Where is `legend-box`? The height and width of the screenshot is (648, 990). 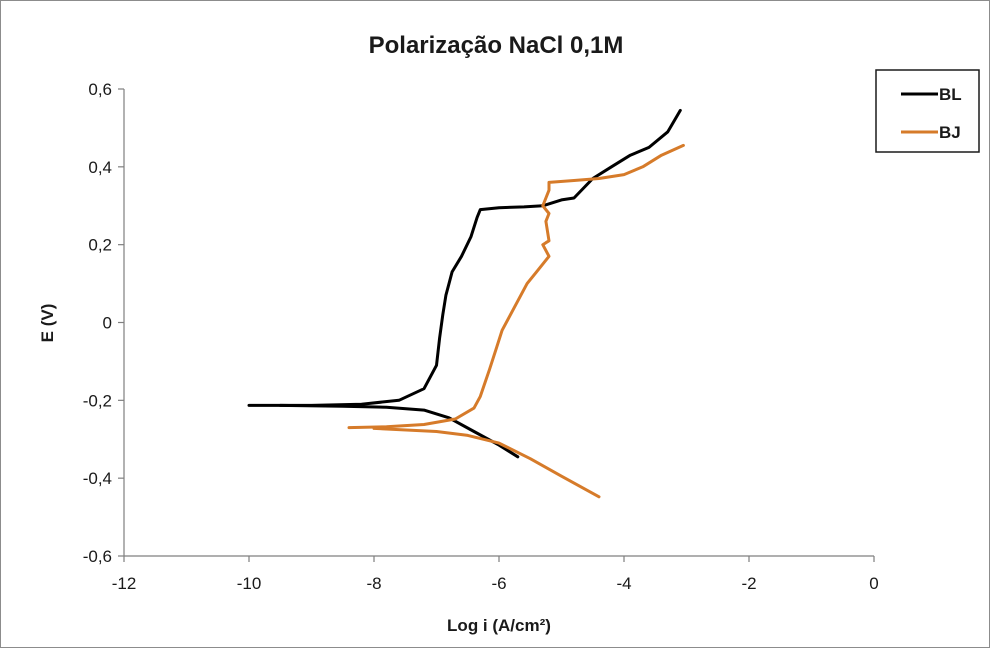
legend-box is located at coordinates (927, 111).